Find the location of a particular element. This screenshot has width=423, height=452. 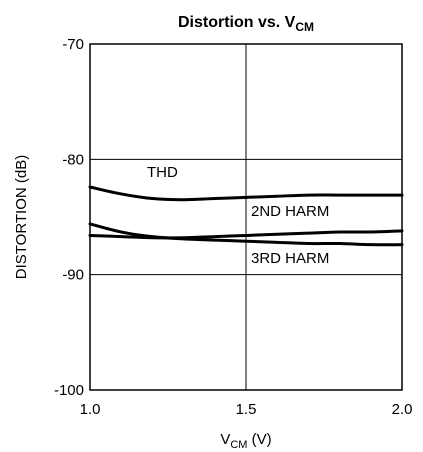

y-tick-labels: -100 -90 -80 -70 is located at coordinates (69, 217).